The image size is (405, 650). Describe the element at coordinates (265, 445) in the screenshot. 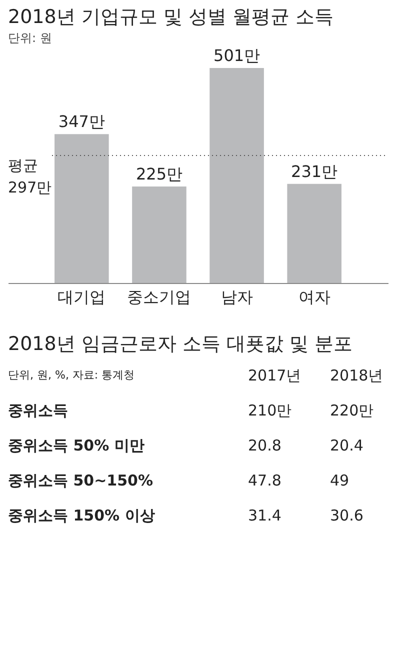

I see `text: 20.8` at that location.